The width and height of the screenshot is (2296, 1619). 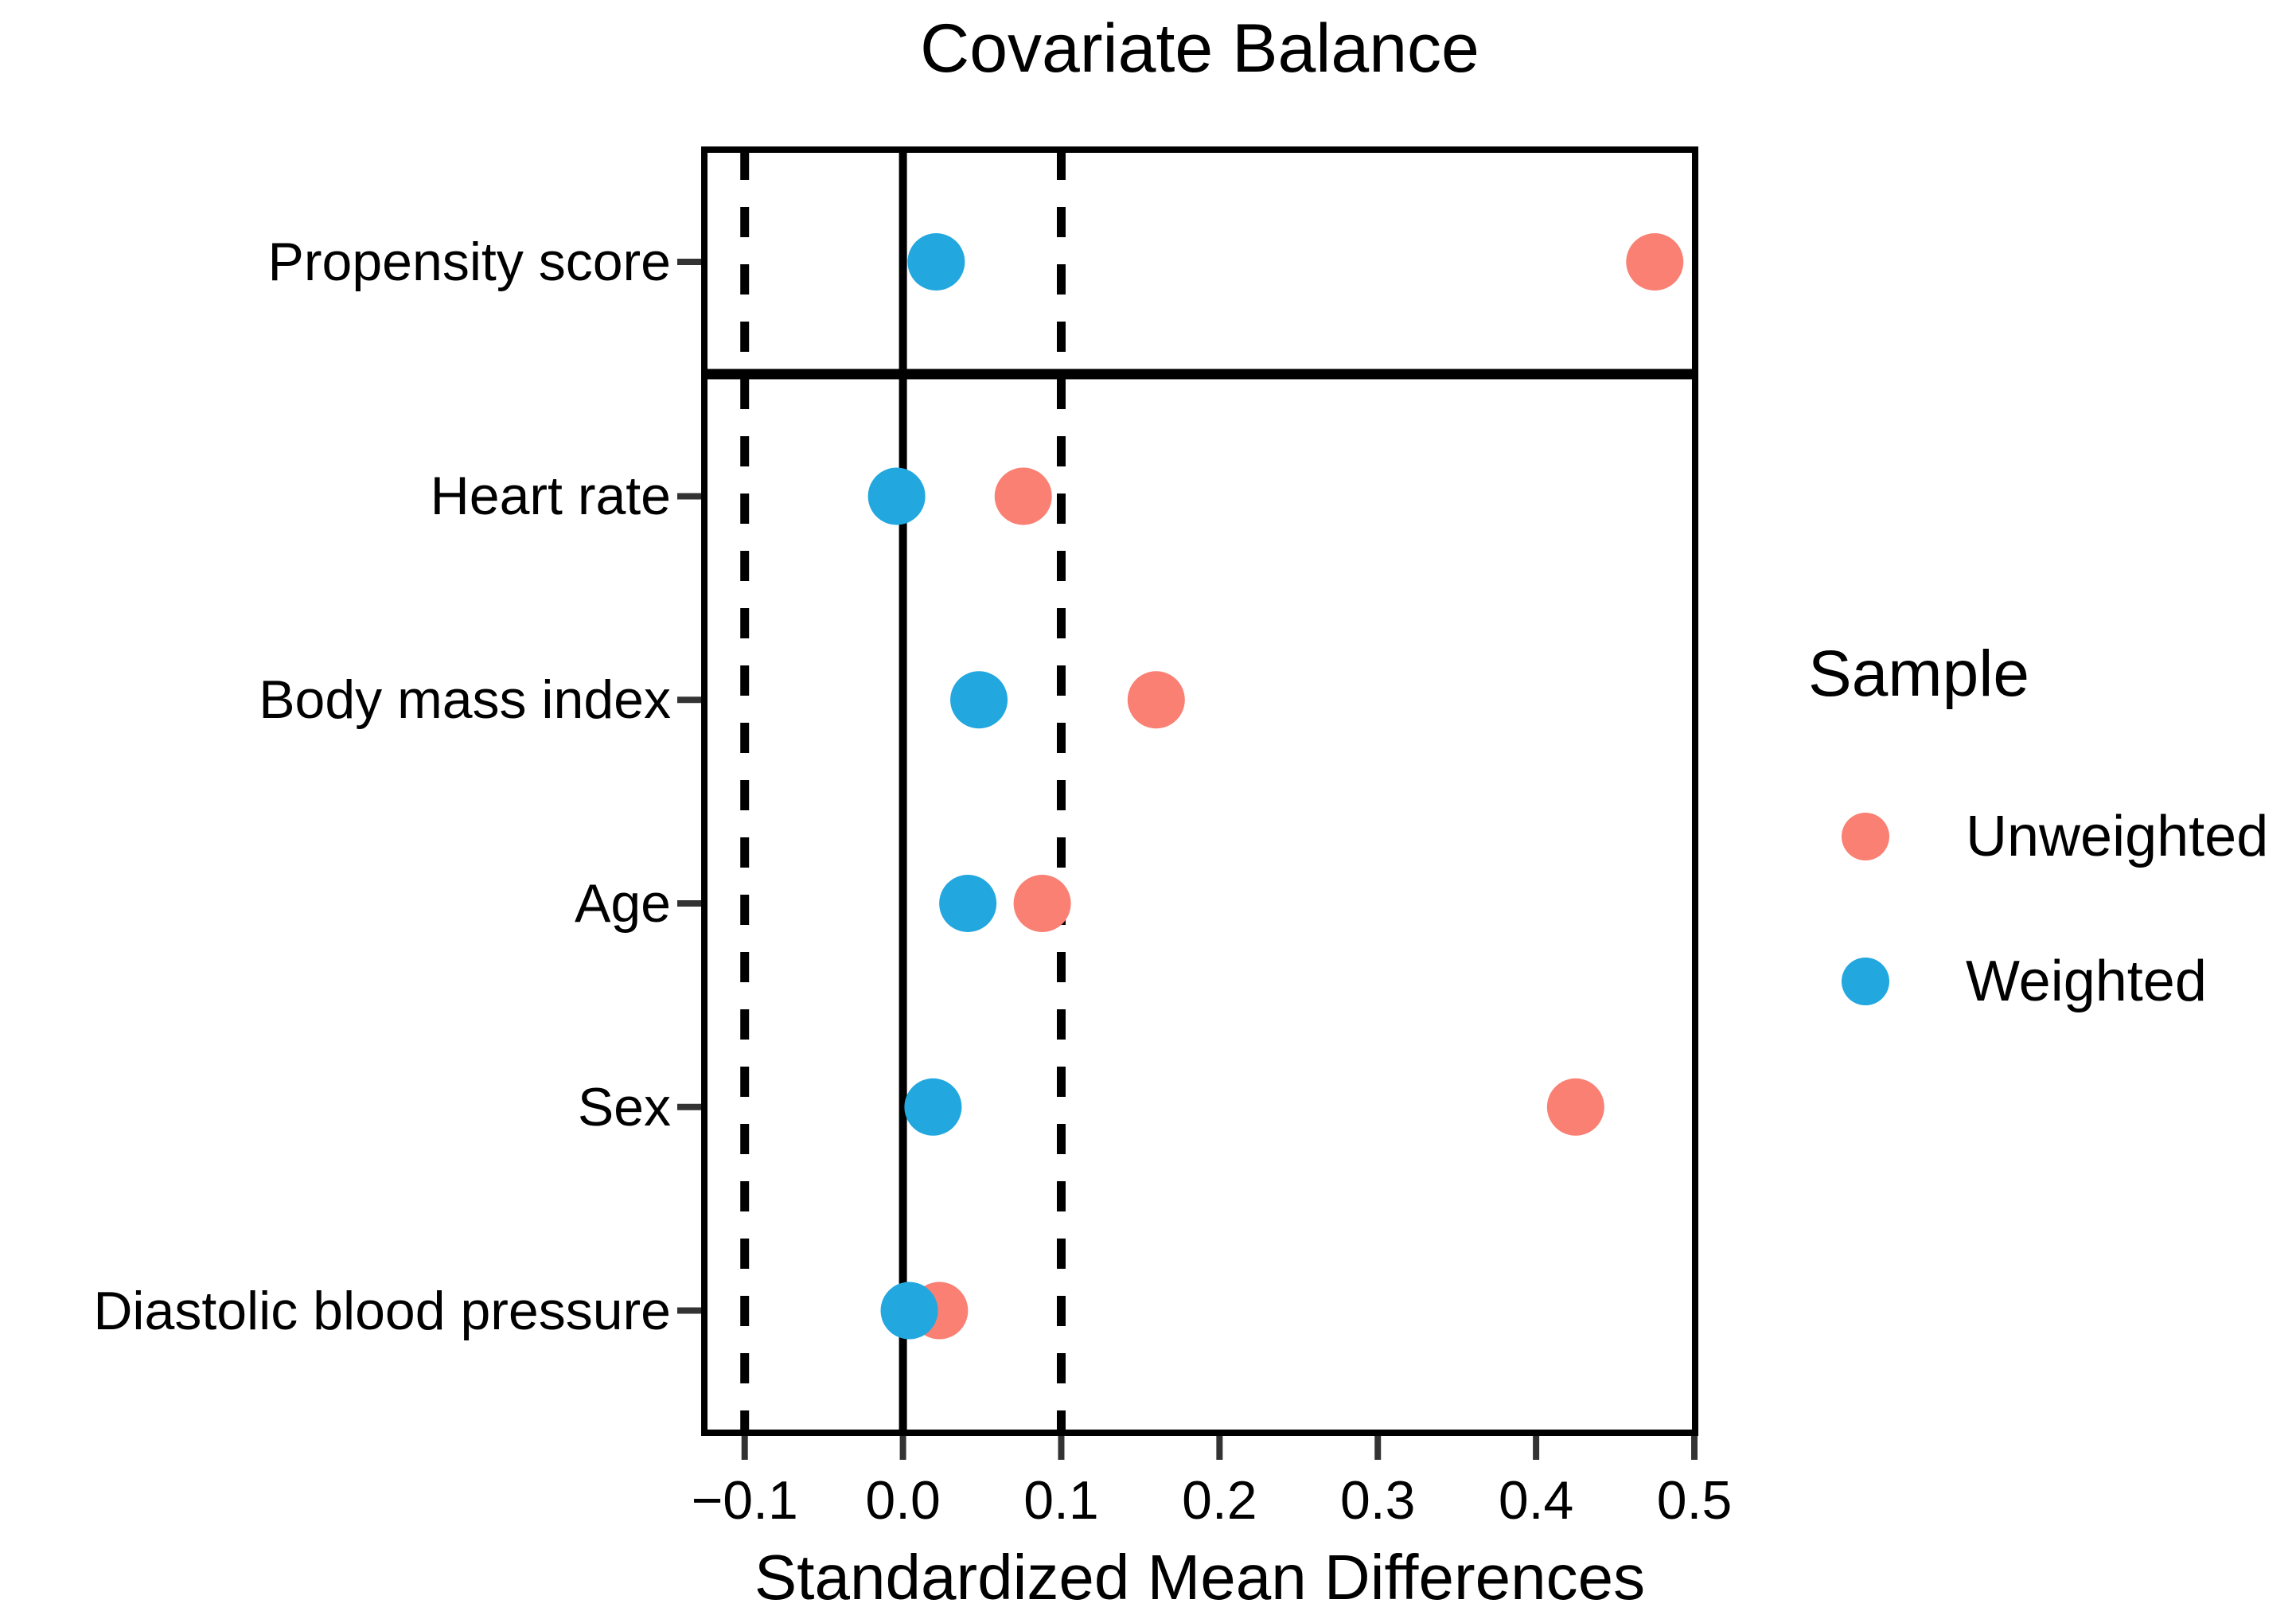 What do you see at coordinates (1220, 1500) in the screenshot?
I see `x-tick-label-3: 0.2` at bounding box center [1220, 1500].